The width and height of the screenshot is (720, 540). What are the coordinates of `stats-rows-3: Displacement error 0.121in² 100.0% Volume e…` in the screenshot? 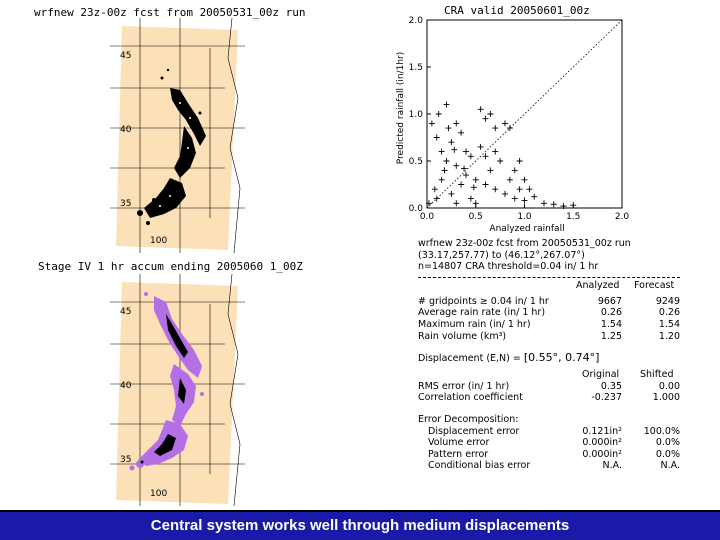 It's located at (553, 449).